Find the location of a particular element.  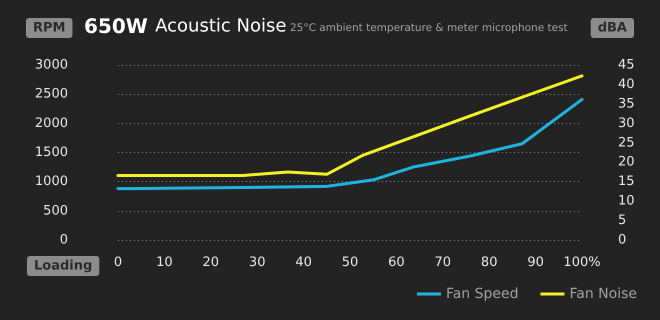

y2-tick-label: 25 is located at coordinates (626, 142).